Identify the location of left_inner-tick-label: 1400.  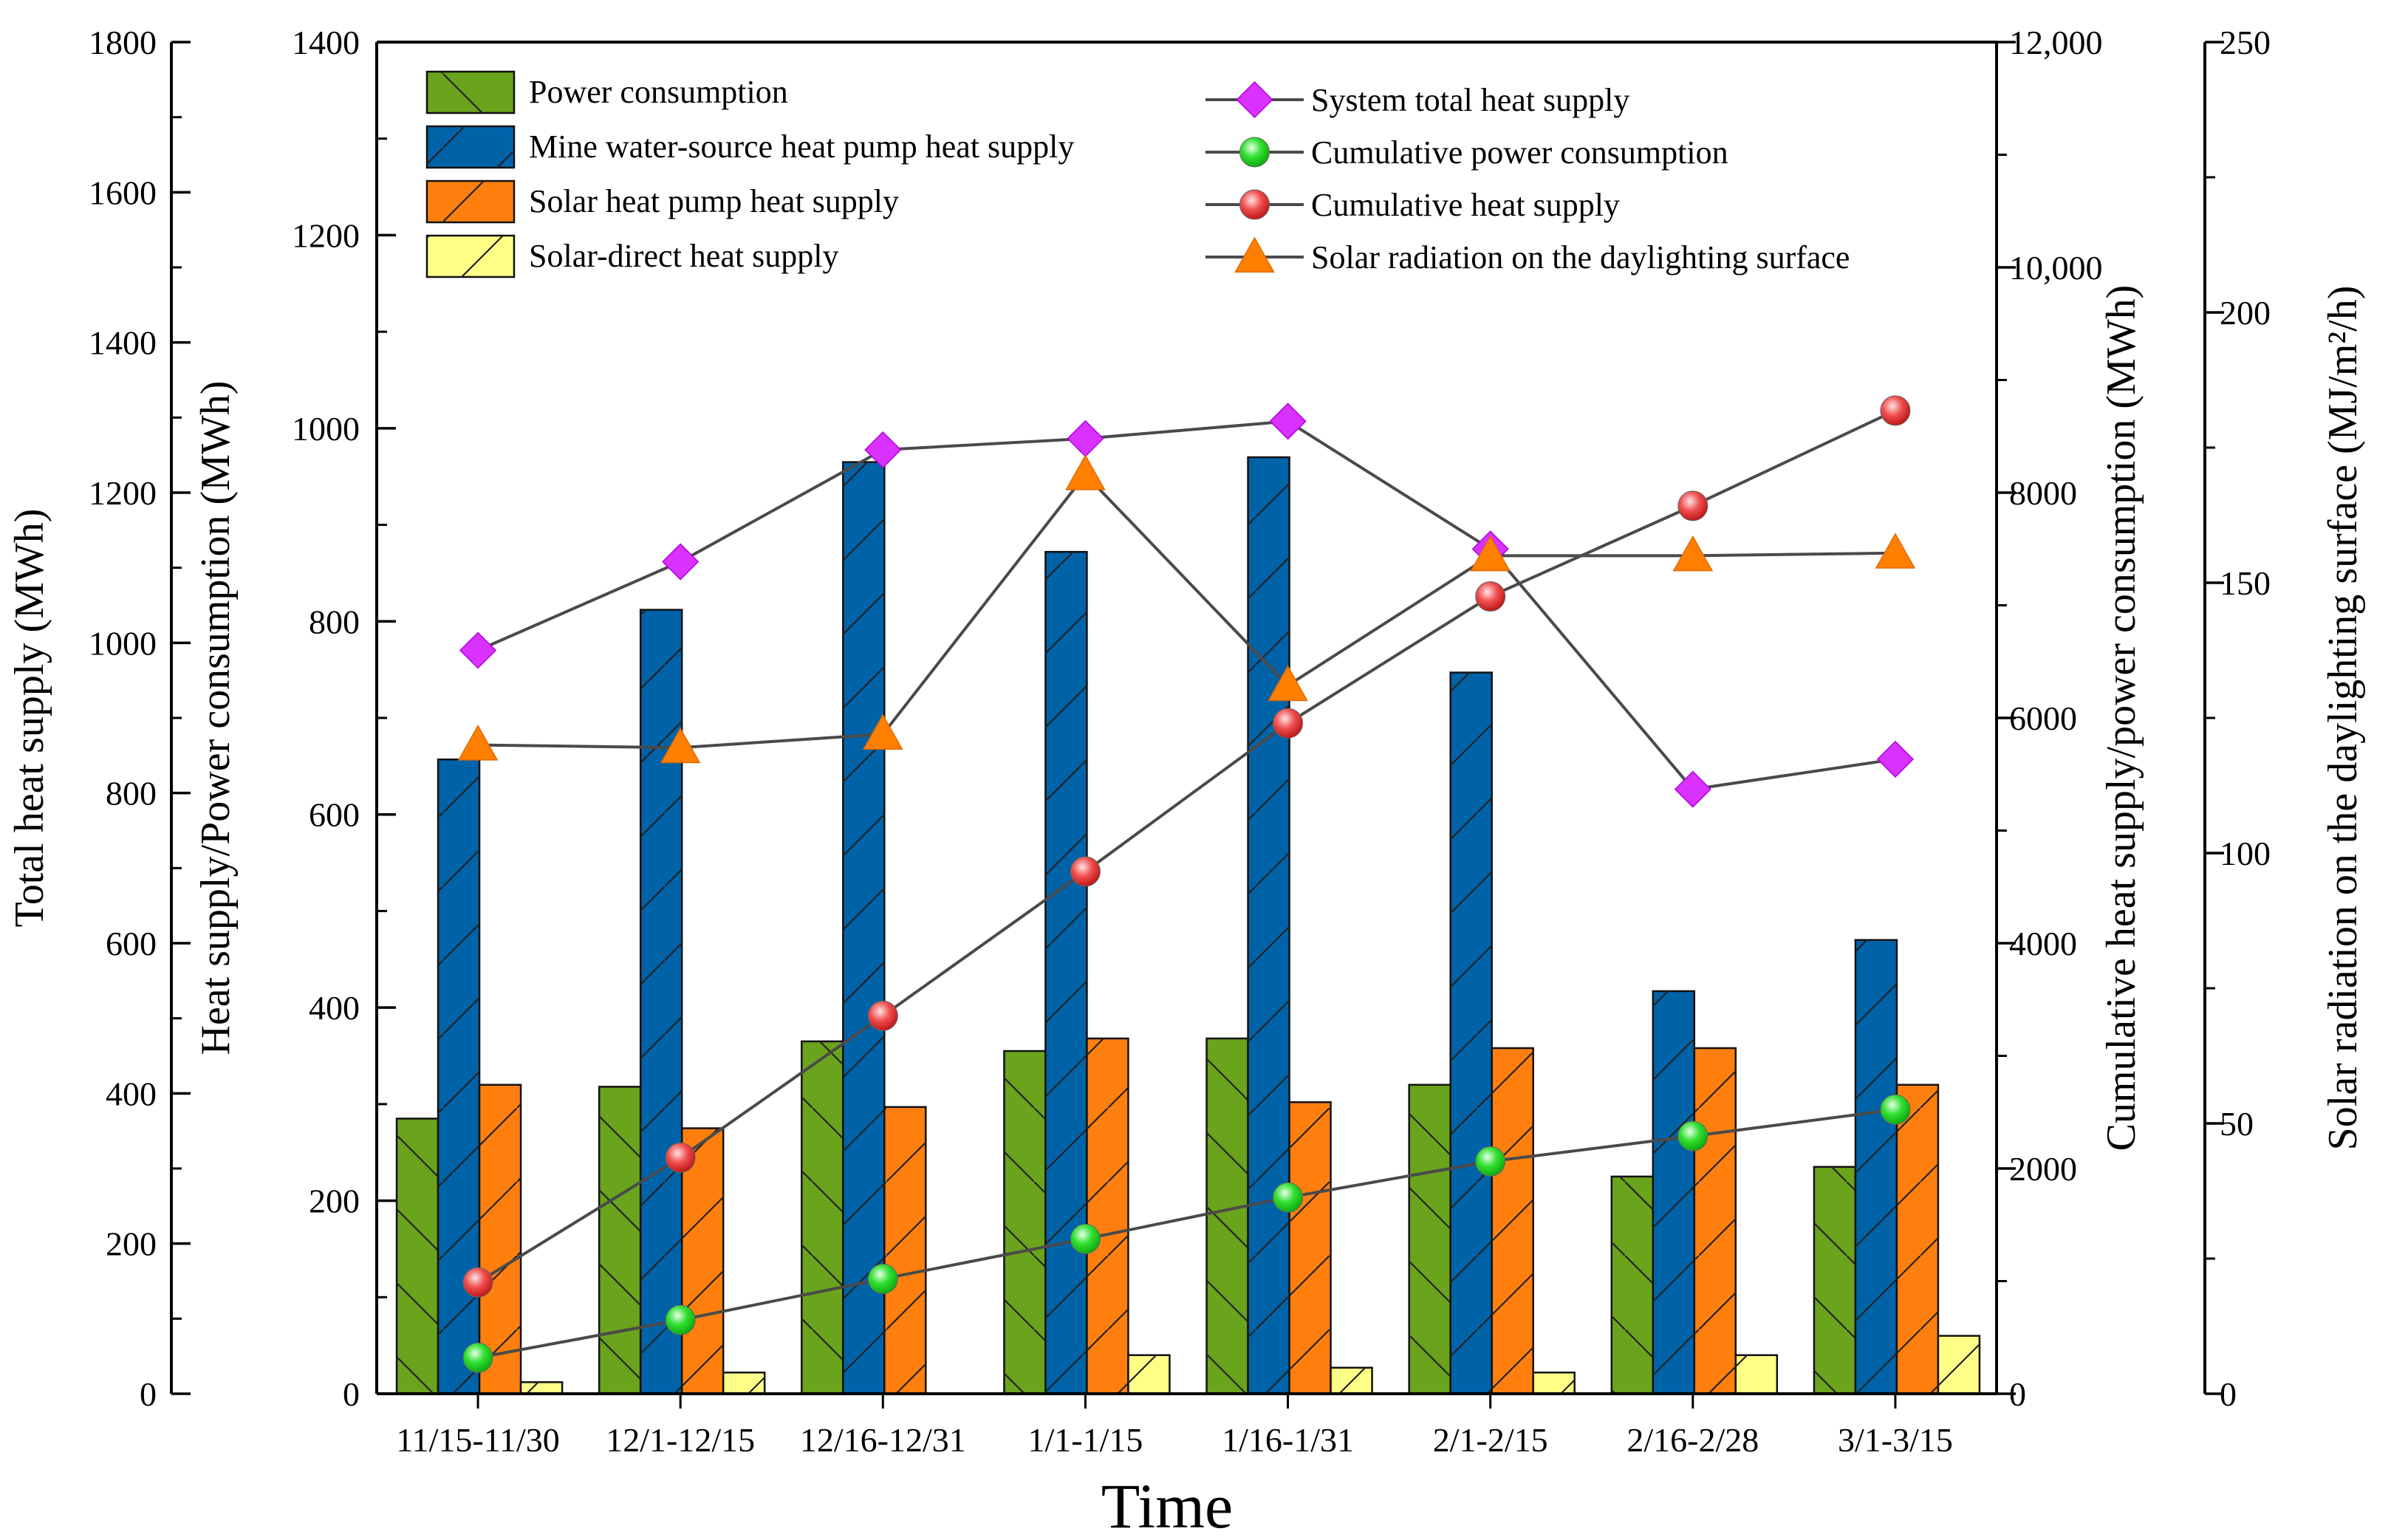
(326, 42).